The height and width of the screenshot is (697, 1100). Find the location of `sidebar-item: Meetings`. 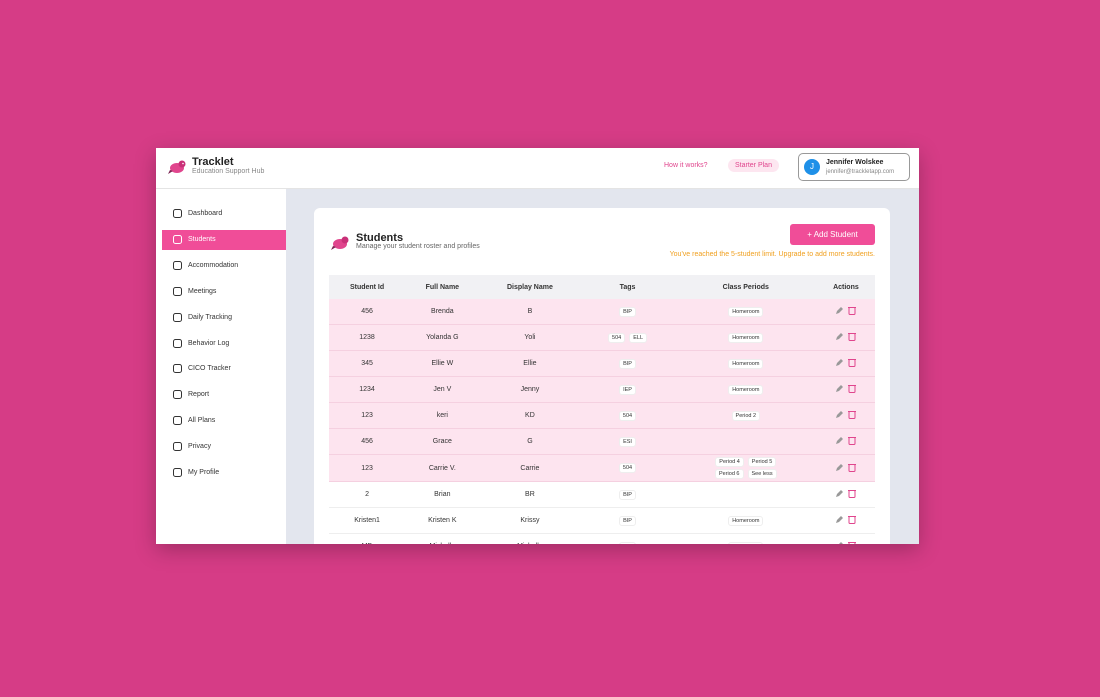

sidebar-item: Meetings is located at coordinates (224, 292).